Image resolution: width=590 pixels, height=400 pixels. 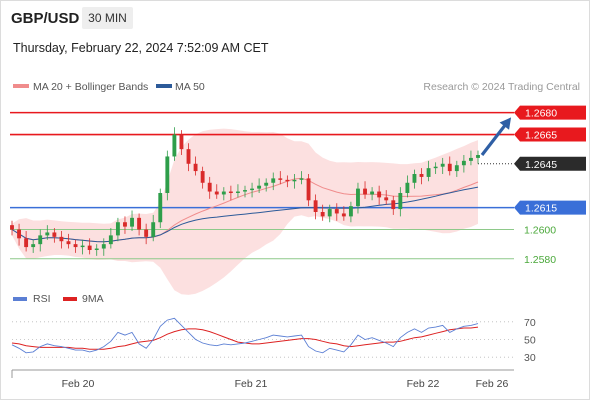 I want to click on x-tick-label: Feb 26, so click(x=492, y=384).